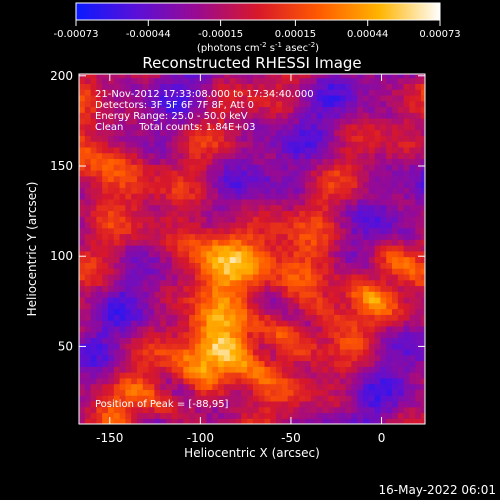 This screenshot has height=500, width=500. I want to click on x-axis-label: Heliocentric X (arcsec), so click(252, 453).